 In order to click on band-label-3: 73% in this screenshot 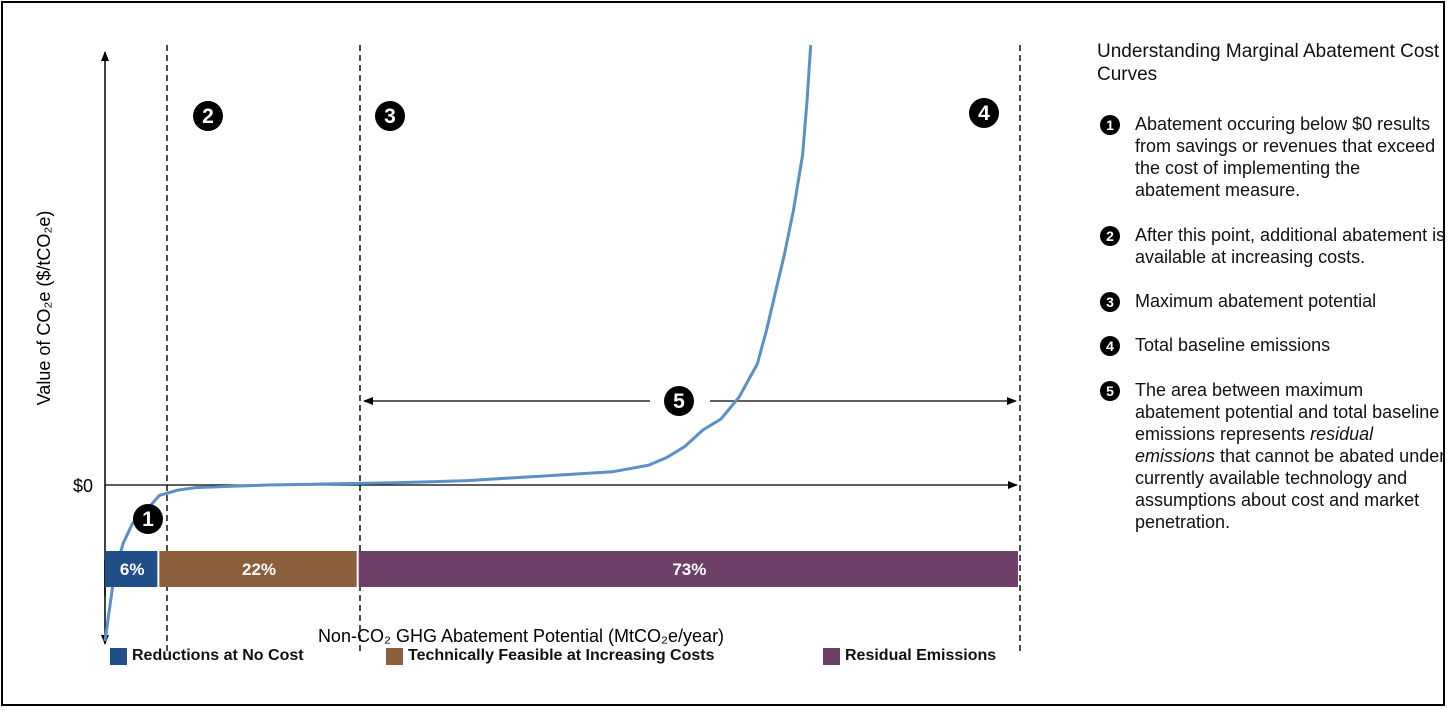, I will do `click(689, 569)`.